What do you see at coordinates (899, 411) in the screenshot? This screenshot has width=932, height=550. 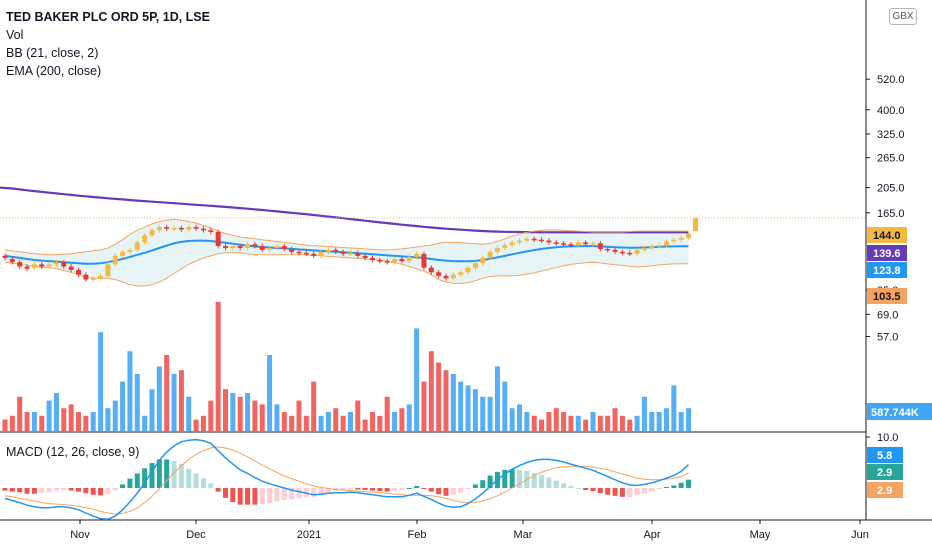 I see `volume-tag-bg` at bounding box center [899, 411].